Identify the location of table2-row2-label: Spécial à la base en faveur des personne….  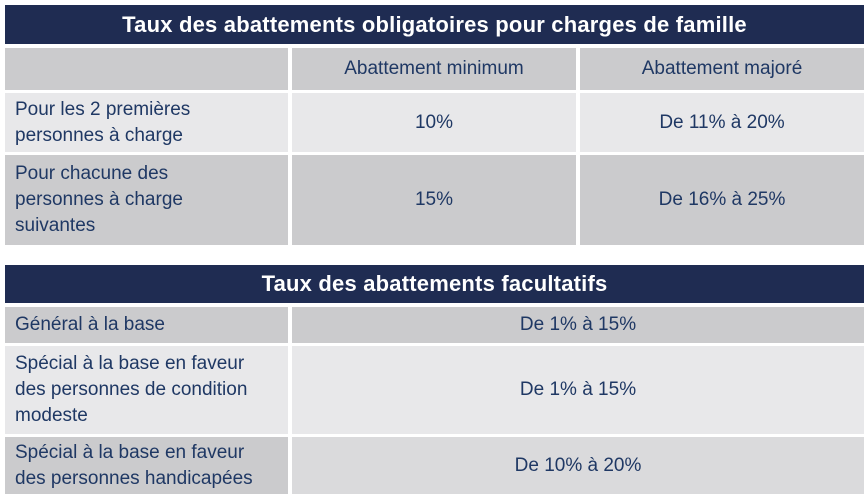
(146, 390).